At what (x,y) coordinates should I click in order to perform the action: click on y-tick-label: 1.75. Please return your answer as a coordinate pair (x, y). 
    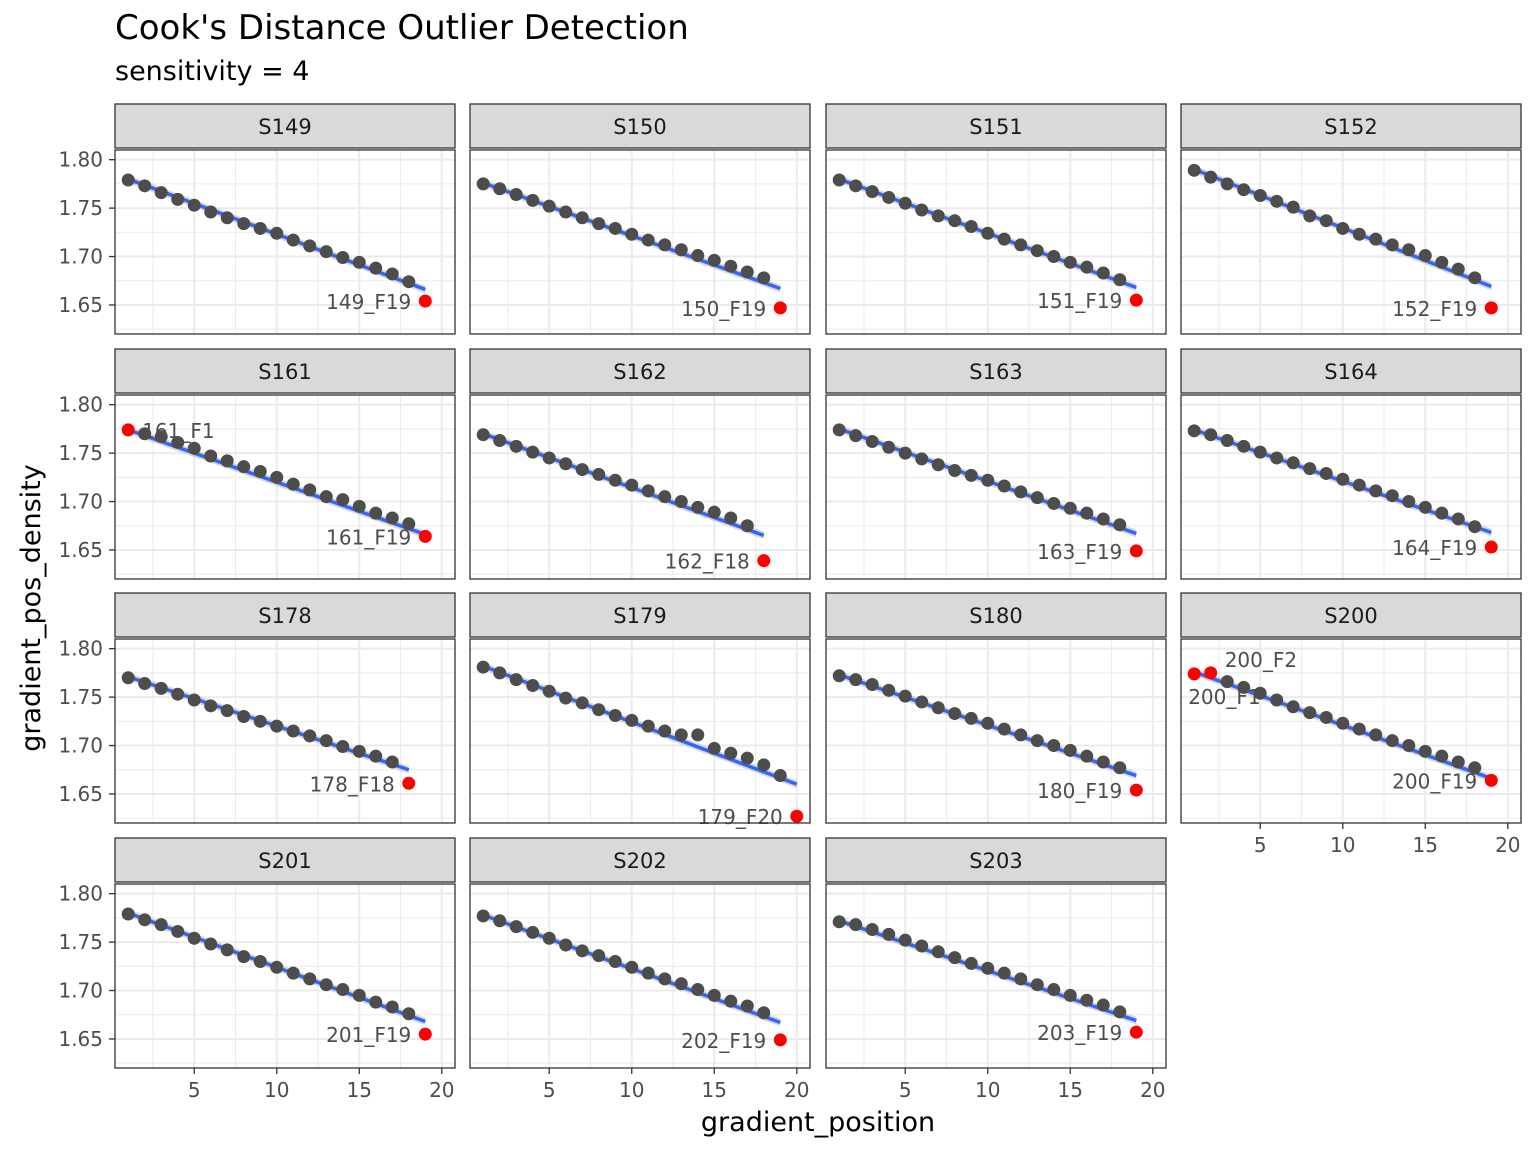
    Looking at the image, I should click on (80, 453).